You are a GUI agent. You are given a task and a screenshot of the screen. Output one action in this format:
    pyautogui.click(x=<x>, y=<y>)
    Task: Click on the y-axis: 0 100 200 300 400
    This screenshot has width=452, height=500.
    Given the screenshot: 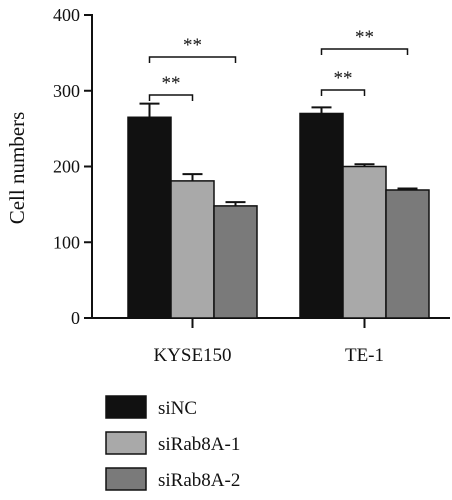 What is the action you would take?
    pyautogui.click(x=73, y=166)
    